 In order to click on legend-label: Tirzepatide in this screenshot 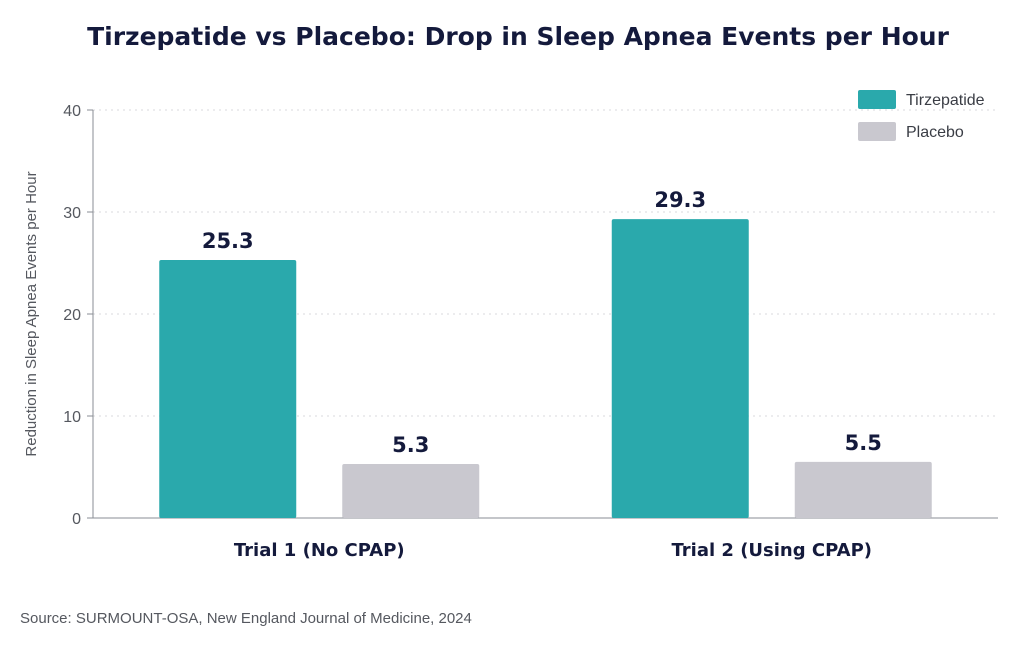, I will do `click(945, 100)`.